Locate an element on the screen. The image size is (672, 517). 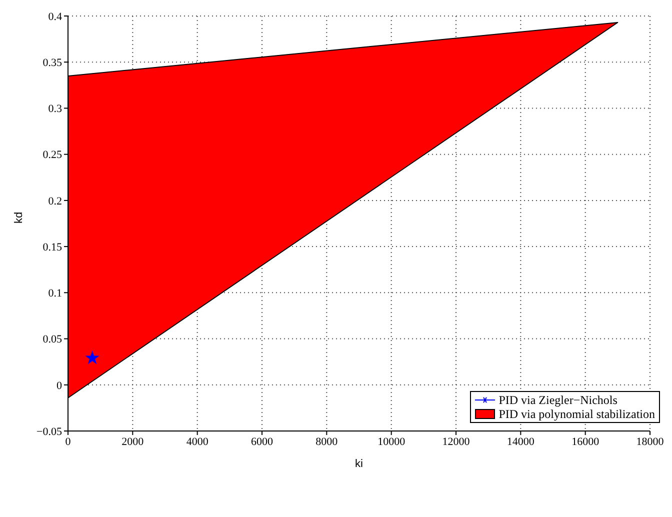
x-tick-label: 16000 is located at coordinates (586, 442).